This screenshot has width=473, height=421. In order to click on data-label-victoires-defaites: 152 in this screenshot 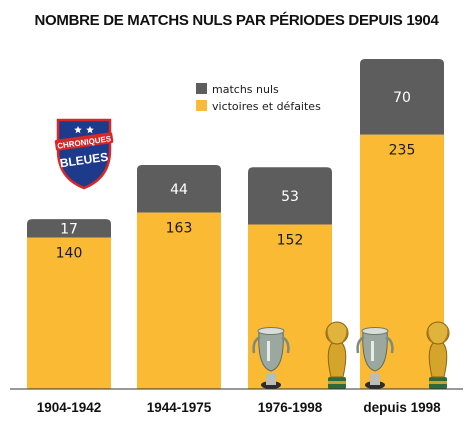, I will do `click(290, 241)`.